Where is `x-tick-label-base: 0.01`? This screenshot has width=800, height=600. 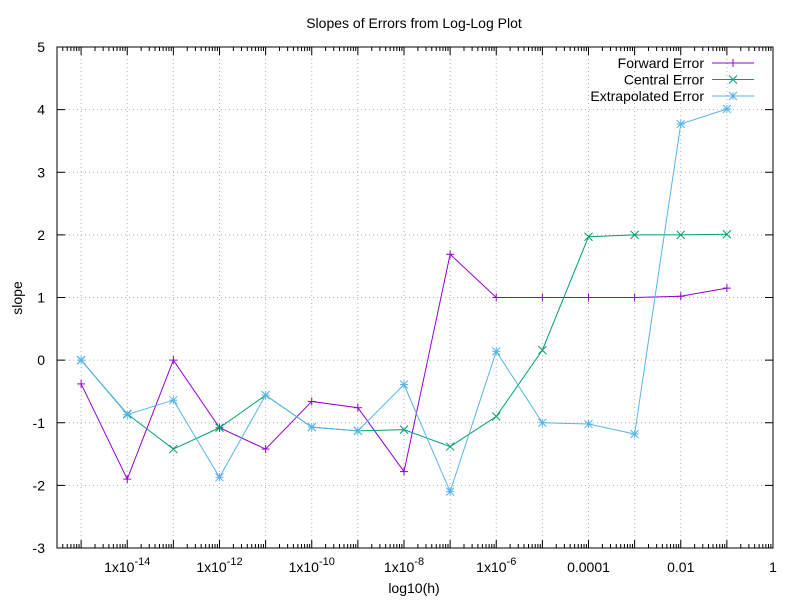 x-tick-label-base: 0.01 is located at coordinates (680, 567).